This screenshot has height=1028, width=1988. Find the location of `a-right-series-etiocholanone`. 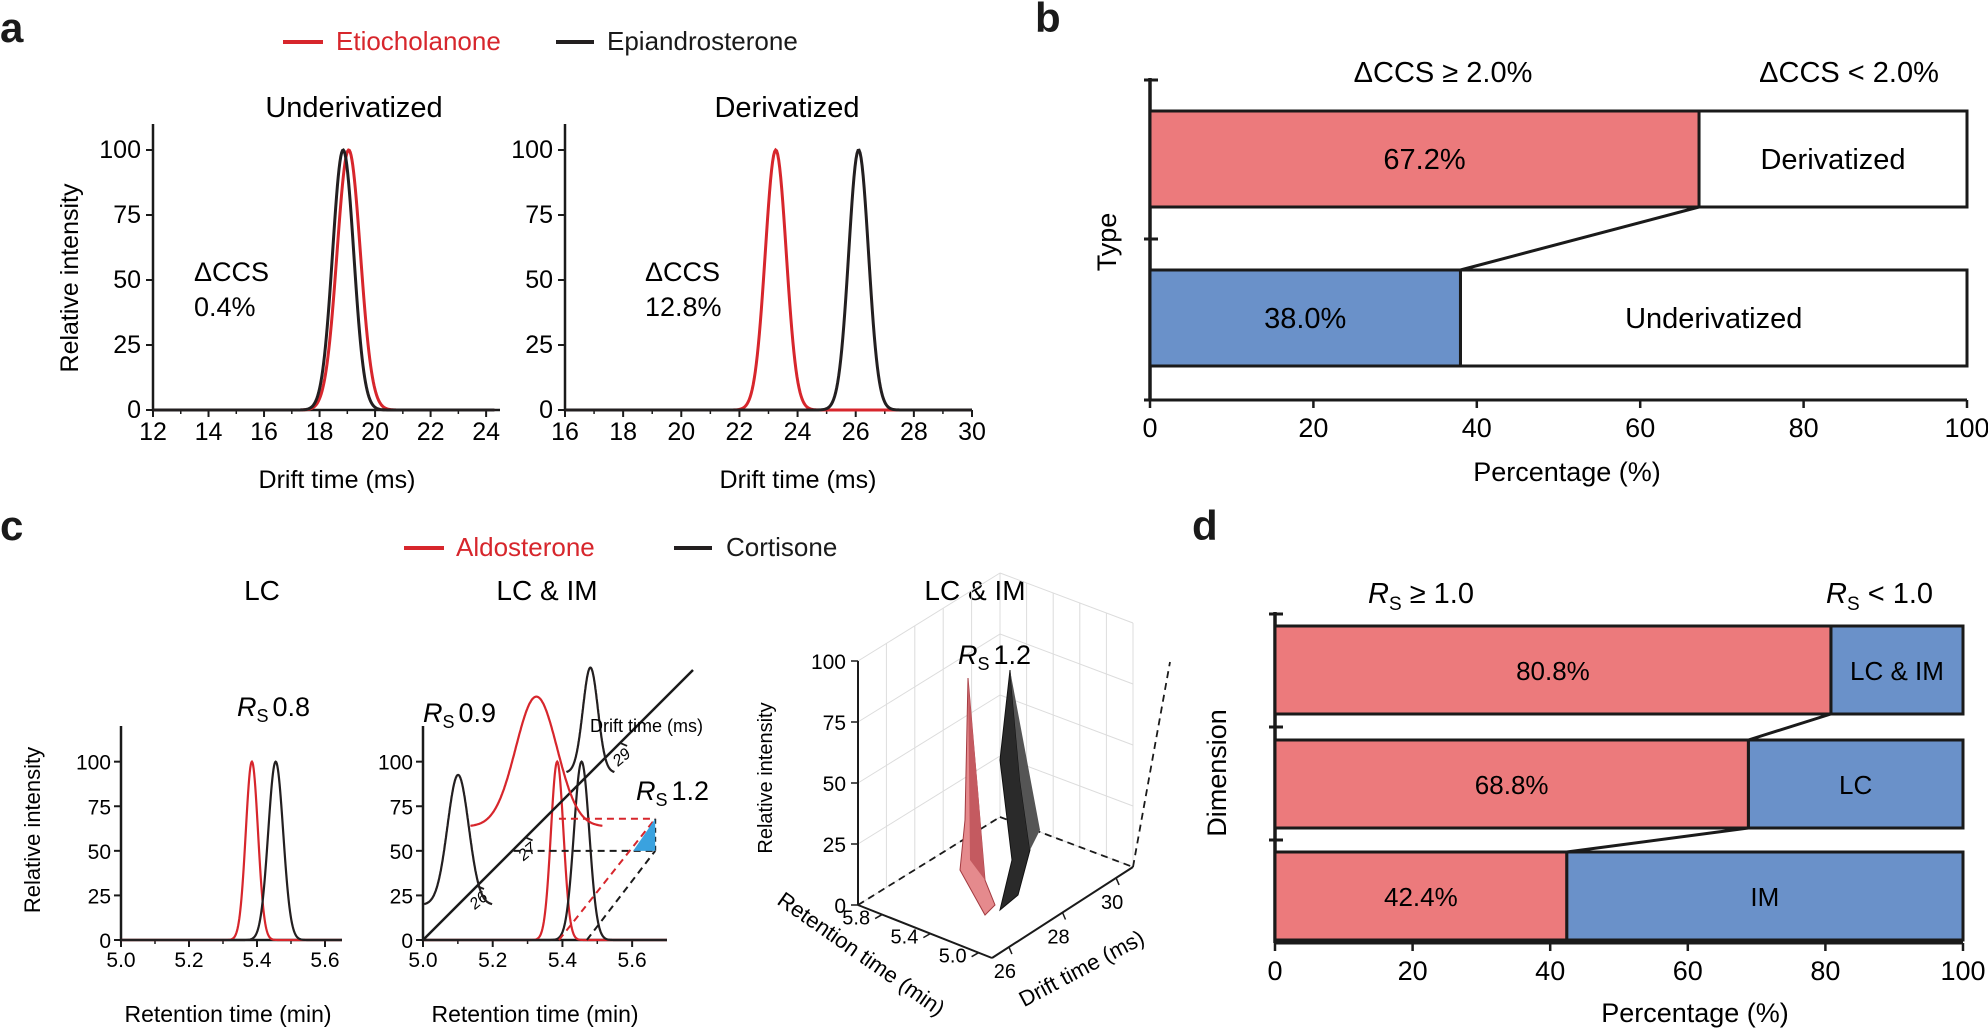

a-right-series-etiocholanone is located at coordinates (768, 279).